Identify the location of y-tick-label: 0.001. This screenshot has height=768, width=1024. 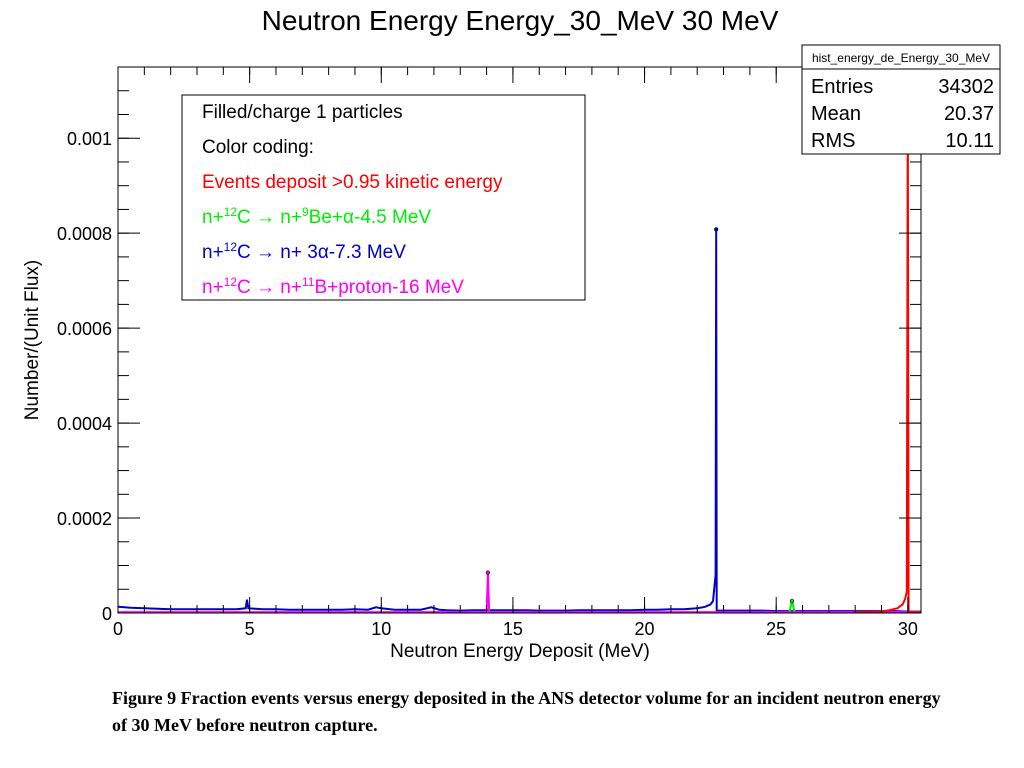
(89, 139).